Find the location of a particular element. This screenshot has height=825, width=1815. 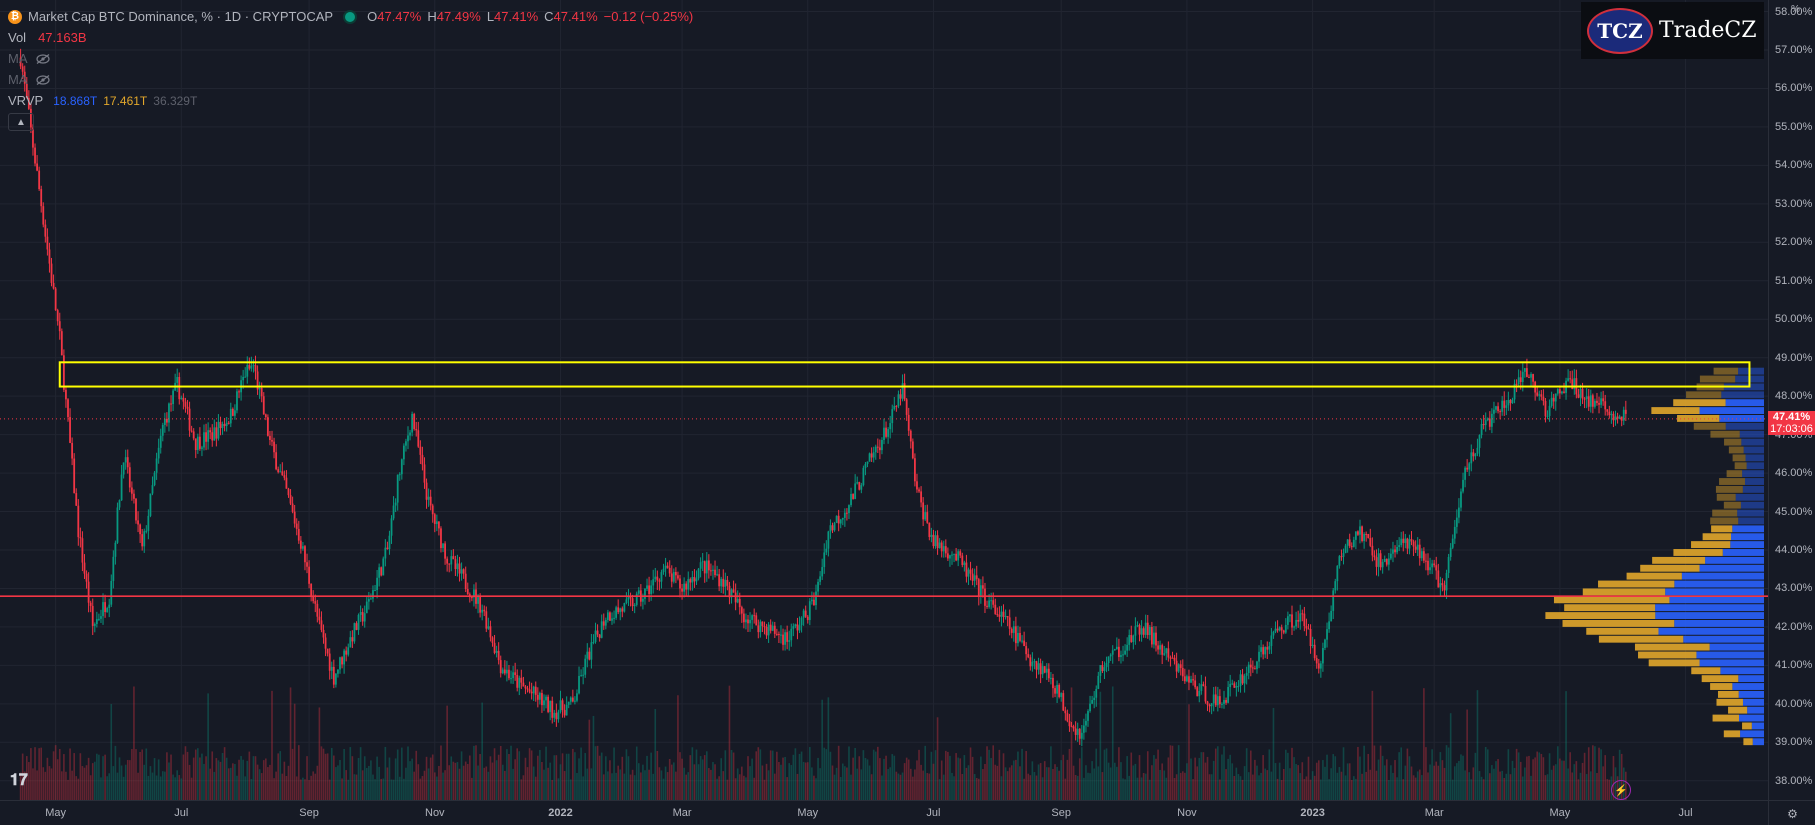

vp-bar-down is located at coordinates (1600, 615).